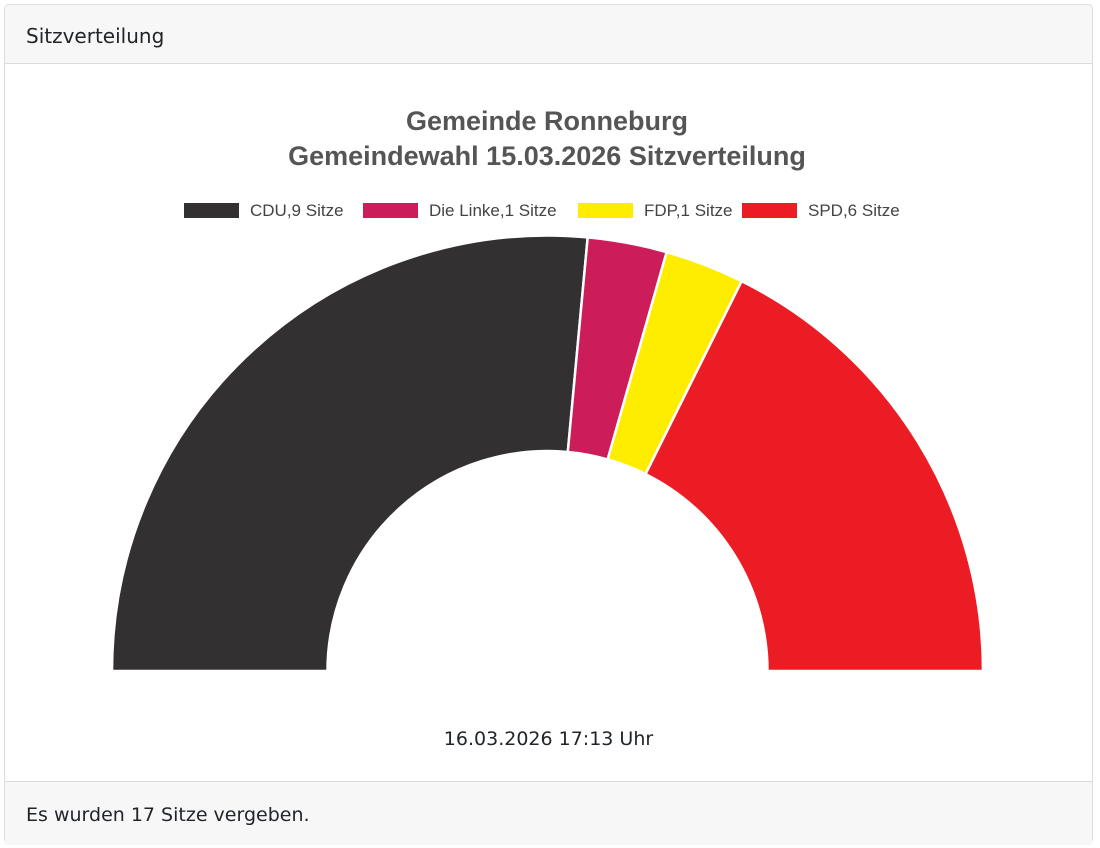 The height and width of the screenshot is (848, 1100). What do you see at coordinates (547, 156) in the screenshot?
I see `chart-title-line2: Gemeindewahl 15.03.2026 Sitzverteilung` at bounding box center [547, 156].